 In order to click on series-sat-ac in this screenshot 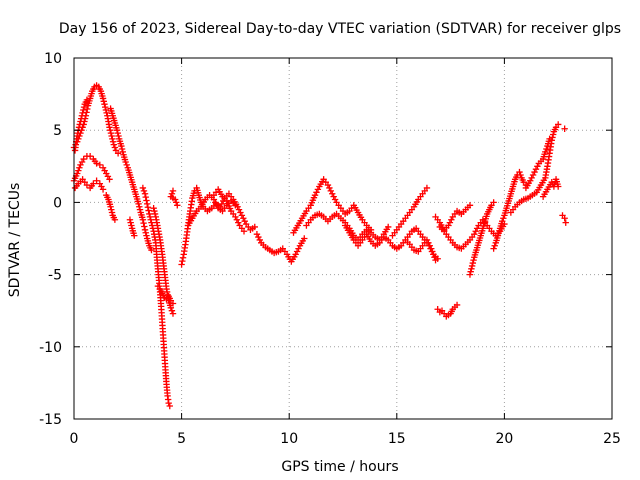, I will do `click(564, 219)`.